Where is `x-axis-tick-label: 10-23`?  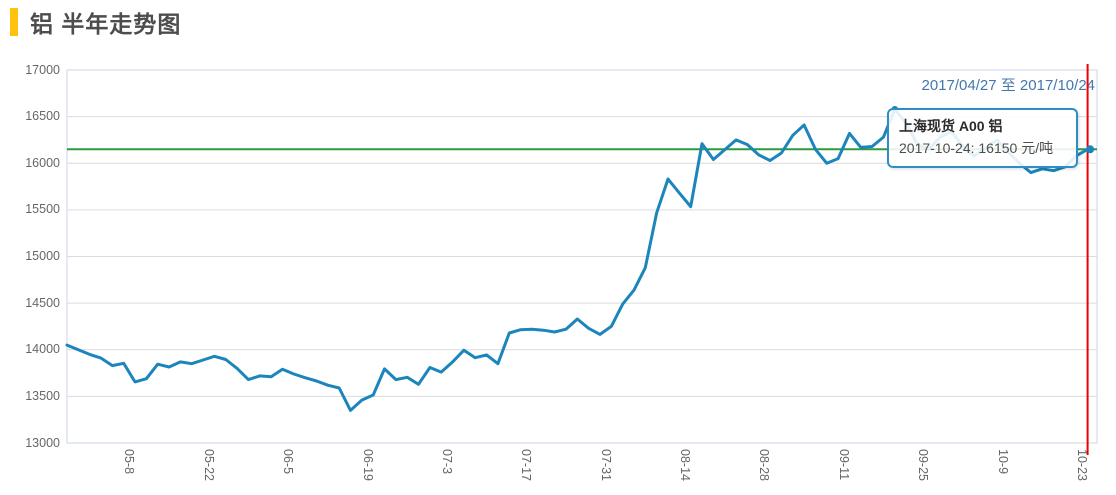 x-axis-tick-label: 10-23 is located at coordinates (1081, 465).